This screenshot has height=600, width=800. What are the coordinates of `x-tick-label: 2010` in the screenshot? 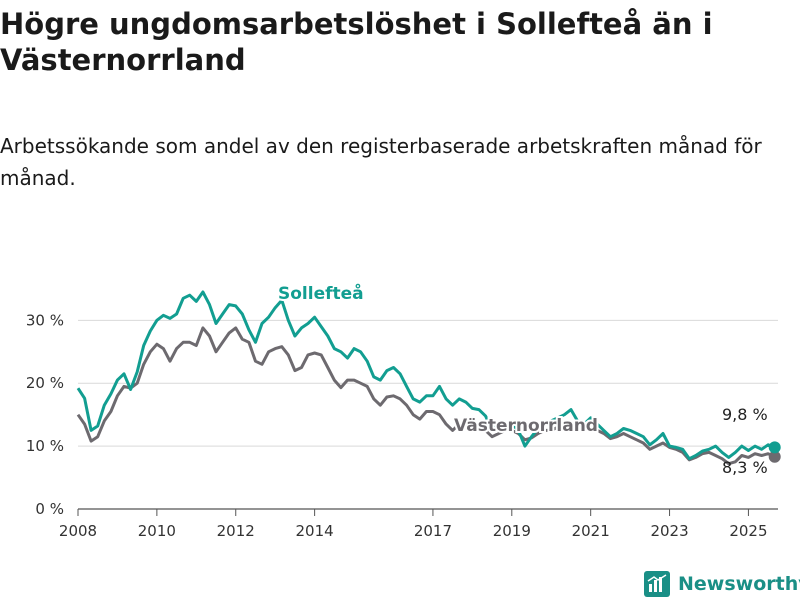 It's located at (157, 531).